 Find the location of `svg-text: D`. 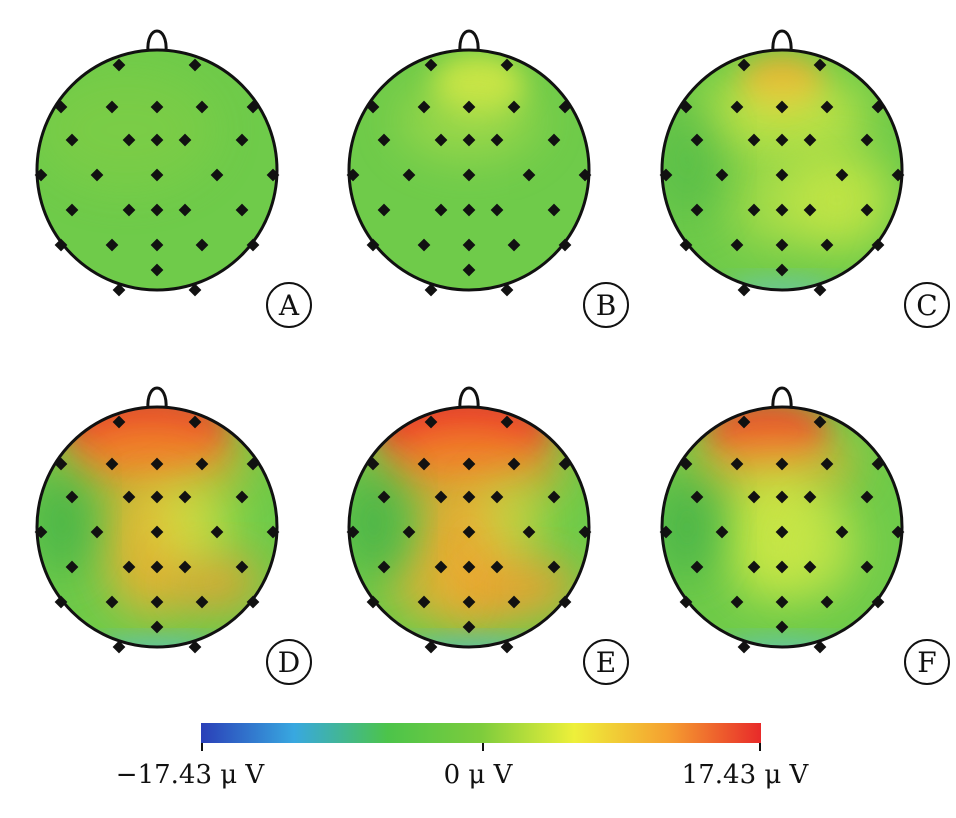

svg-text: D is located at coordinates (289, 662).